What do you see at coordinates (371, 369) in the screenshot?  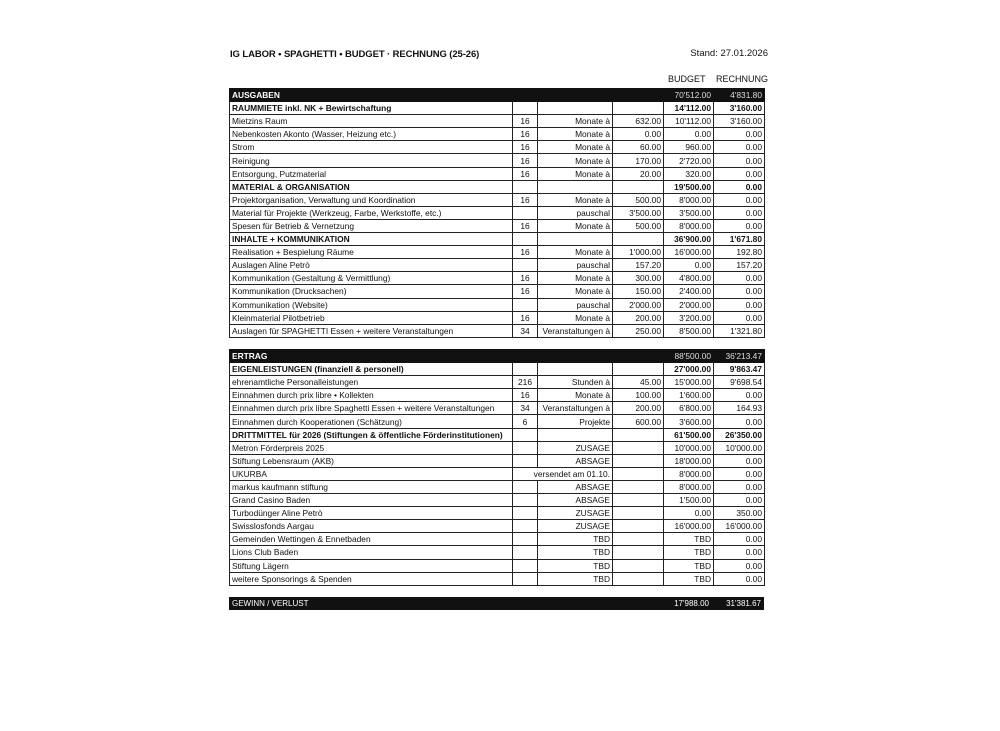 I see `row-label: EIGENLEISTUNGEN (finanziell & personell)` at bounding box center [371, 369].